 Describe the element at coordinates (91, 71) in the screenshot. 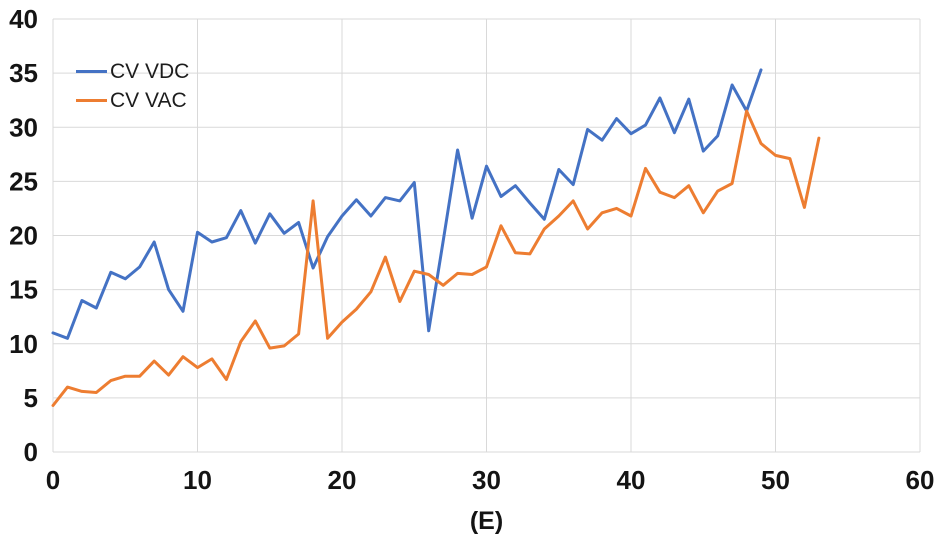

I see `legend-line-cv-vdc-icon` at that location.